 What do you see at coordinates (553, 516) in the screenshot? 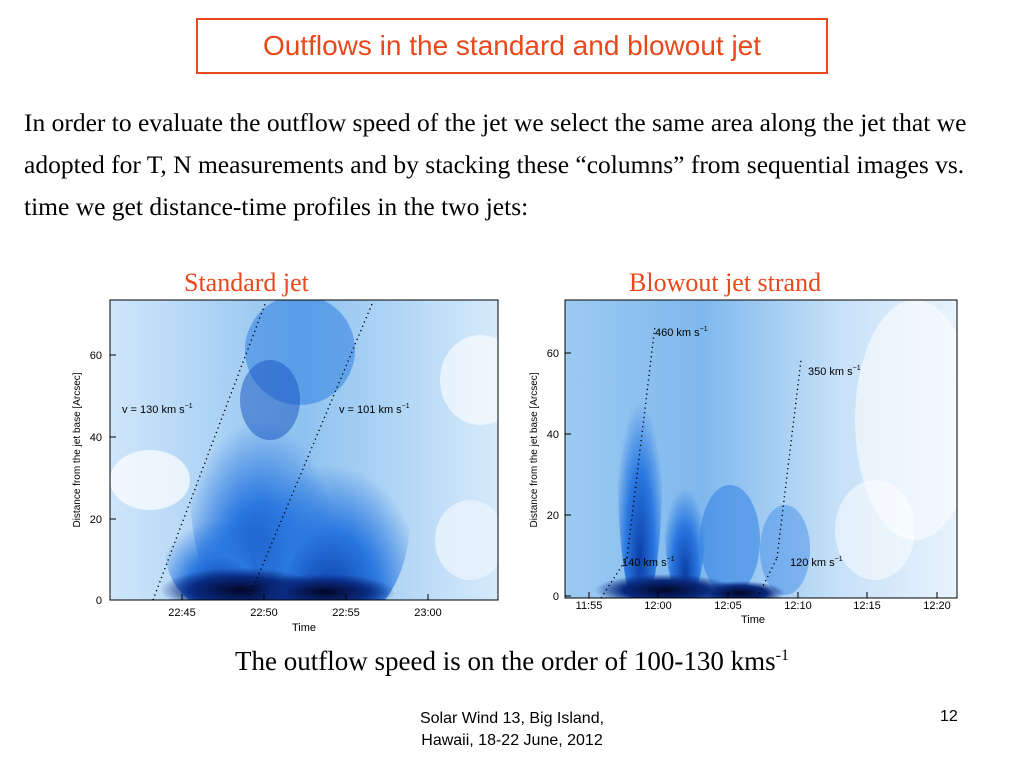
I see `blowout-ytick-20: 20` at bounding box center [553, 516].